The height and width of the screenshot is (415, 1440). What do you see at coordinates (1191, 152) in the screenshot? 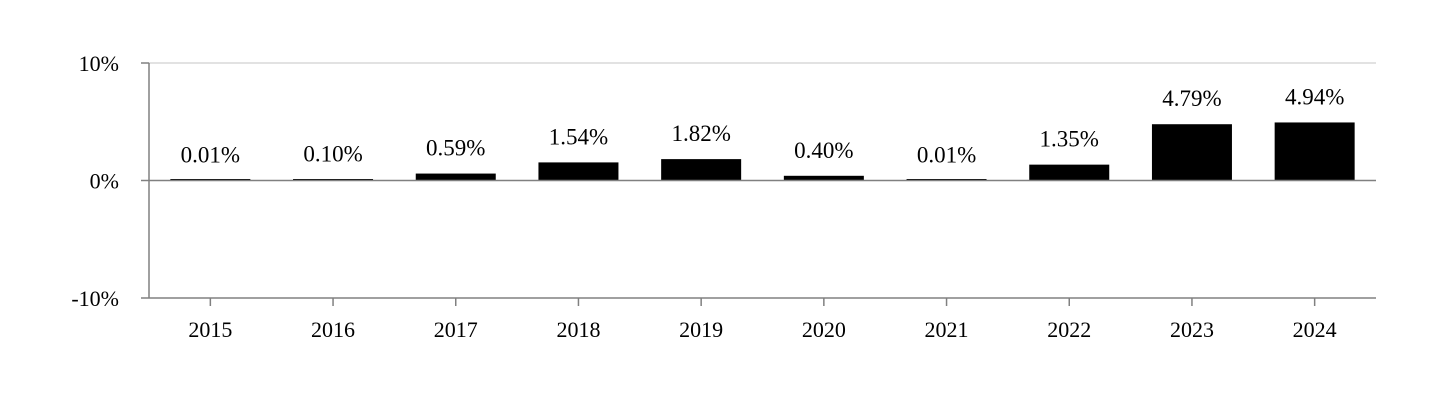
I see `bar-2023` at bounding box center [1191, 152].